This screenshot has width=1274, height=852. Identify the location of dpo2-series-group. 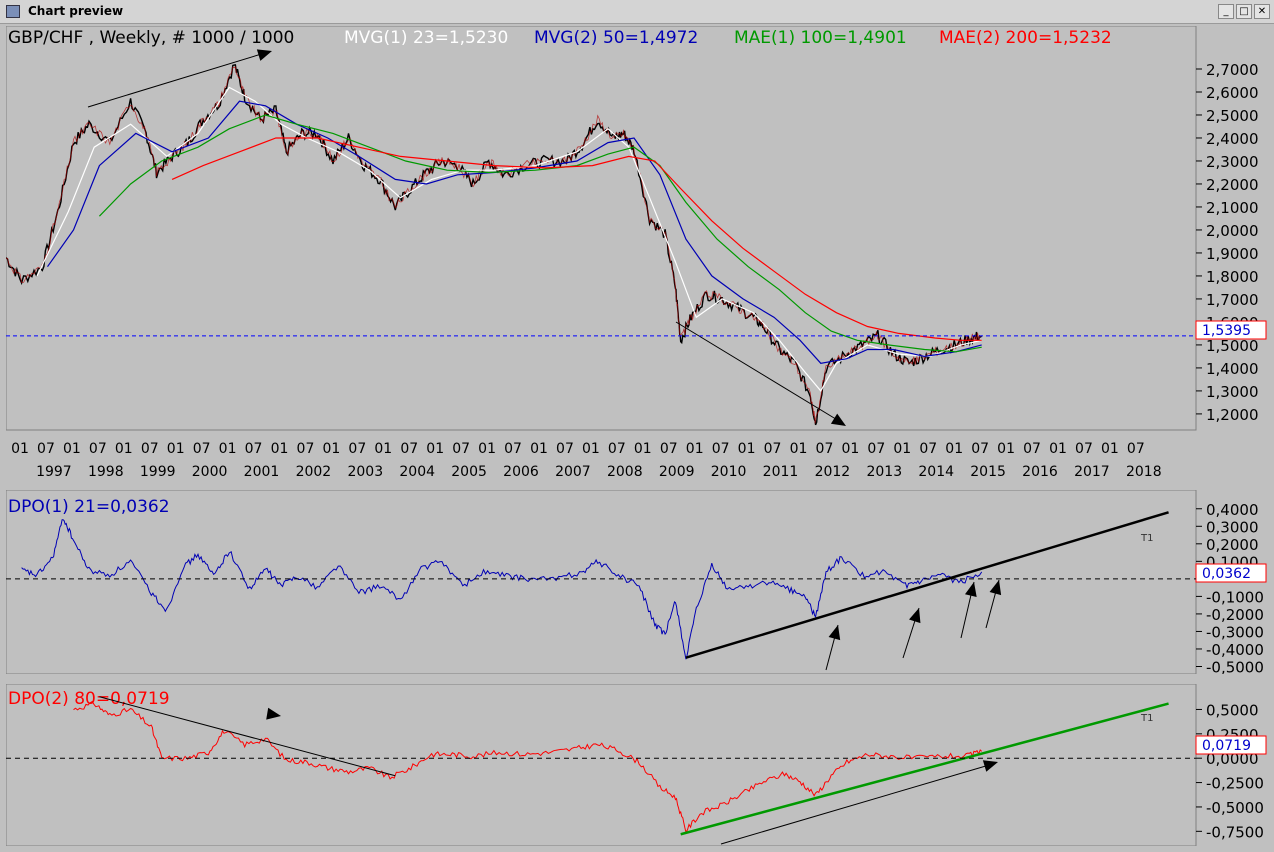
(528, 766).